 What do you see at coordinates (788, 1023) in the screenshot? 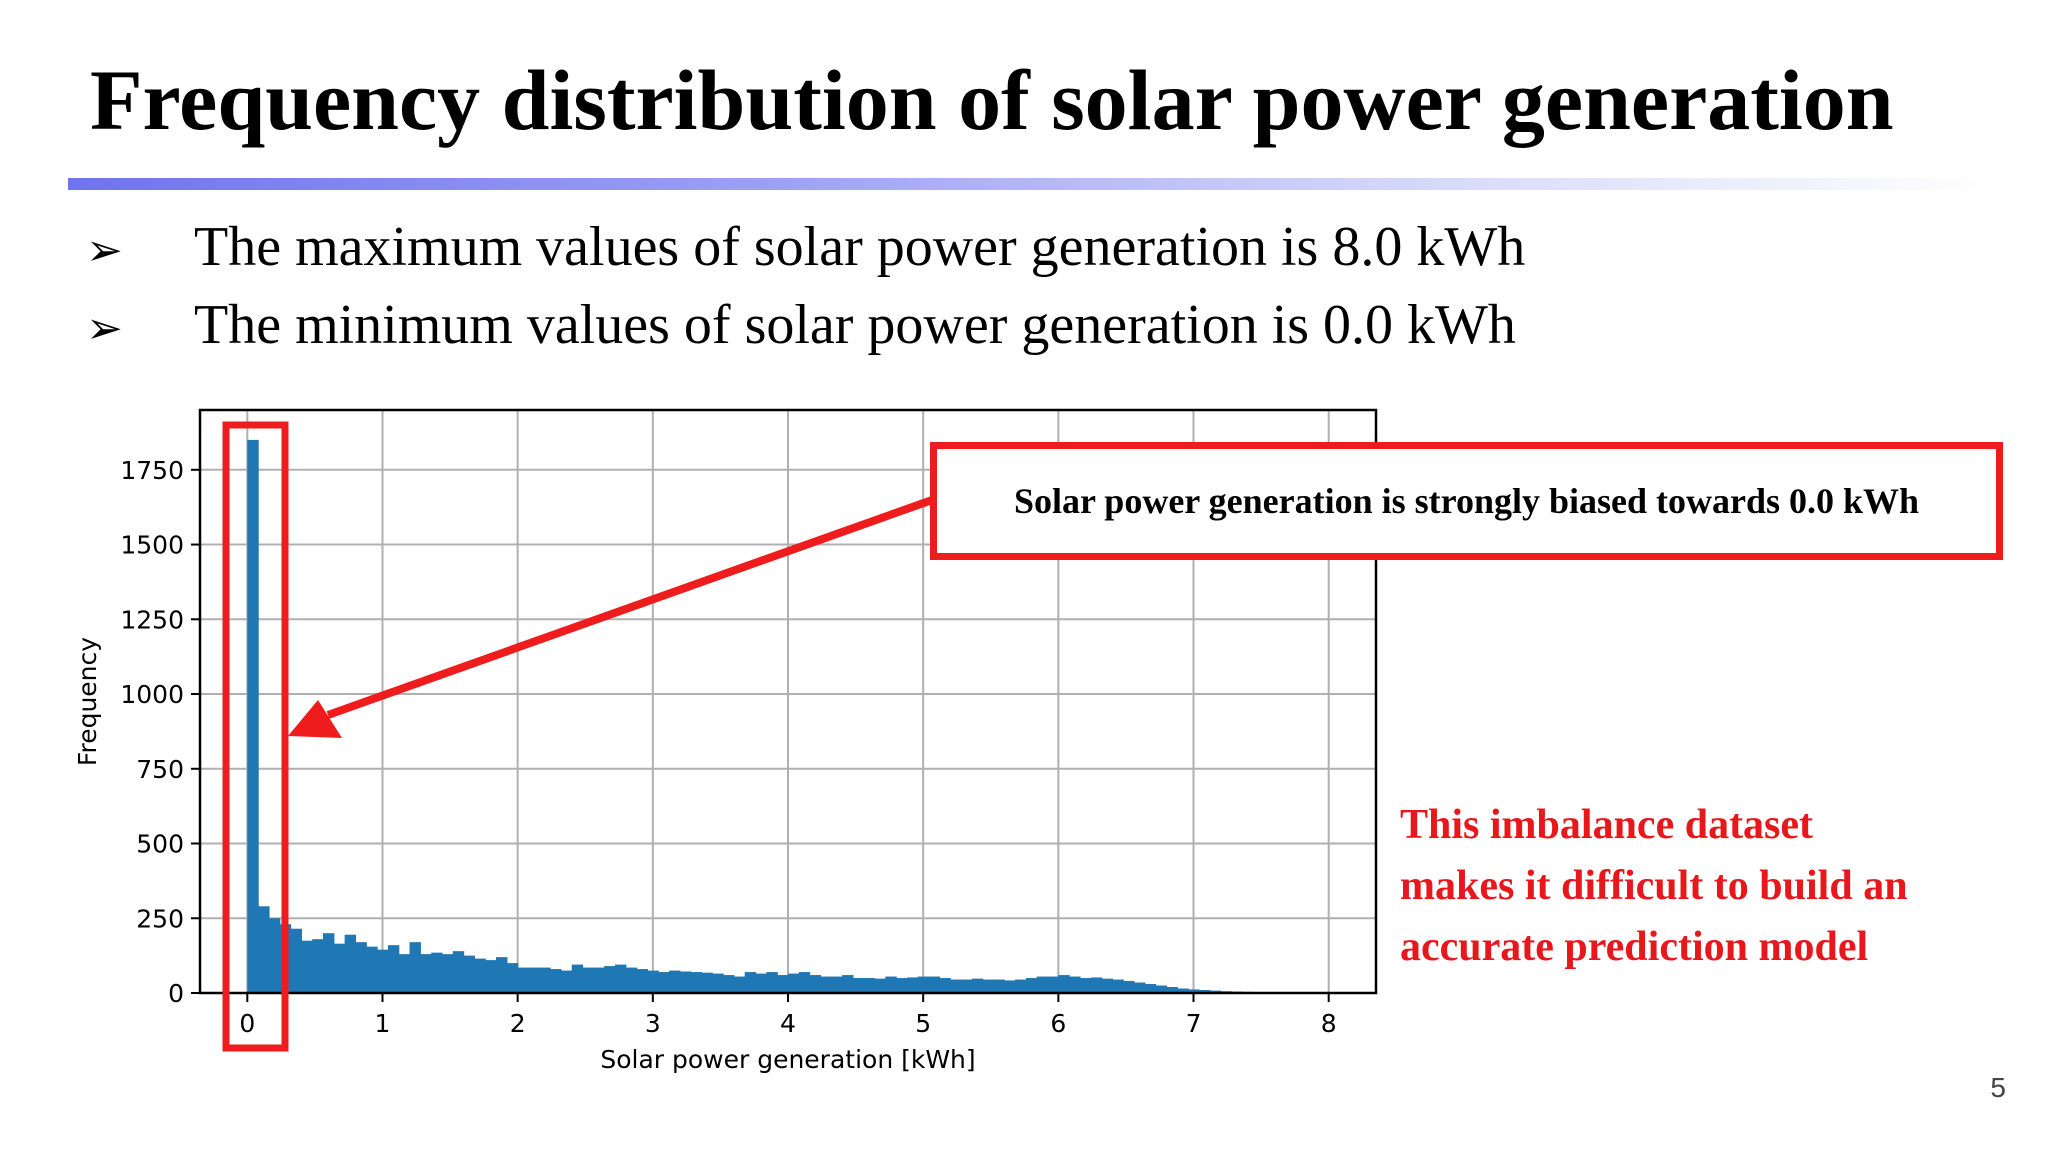
I see `x-tick-label: 4` at bounding box center [788, 1023].